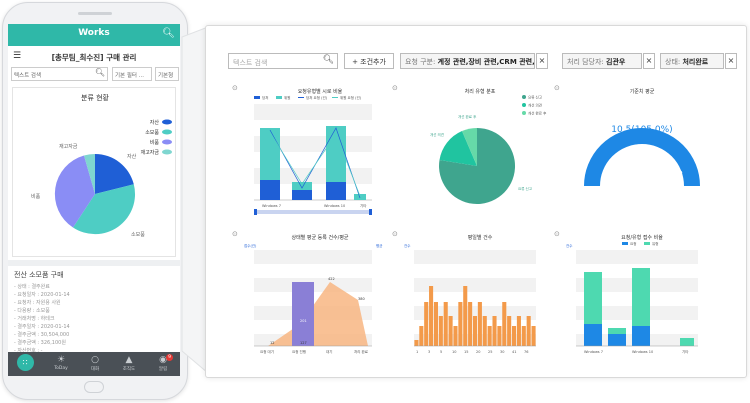  Describe the element at coordinates (469, 146) in the screenshot. I see `pie-slice-done` at that location.